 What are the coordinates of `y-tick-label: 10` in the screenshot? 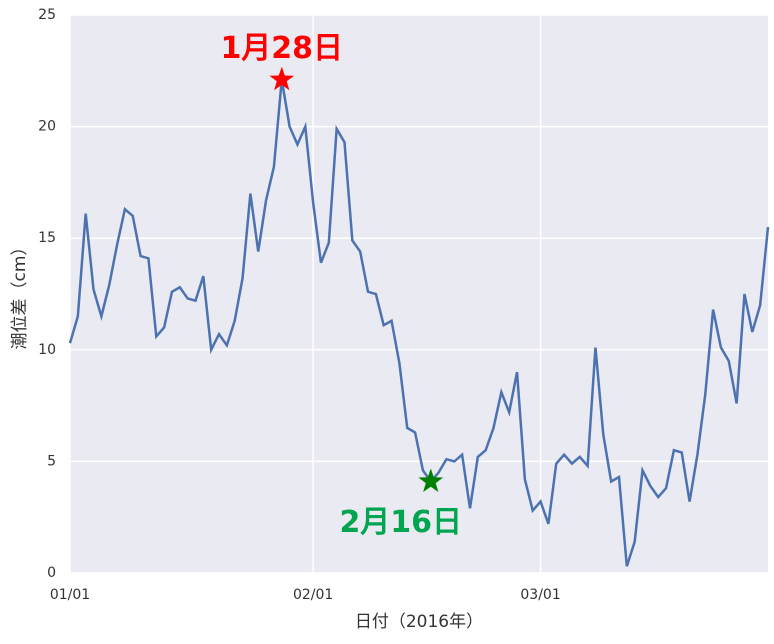 It's located at (47, 350).